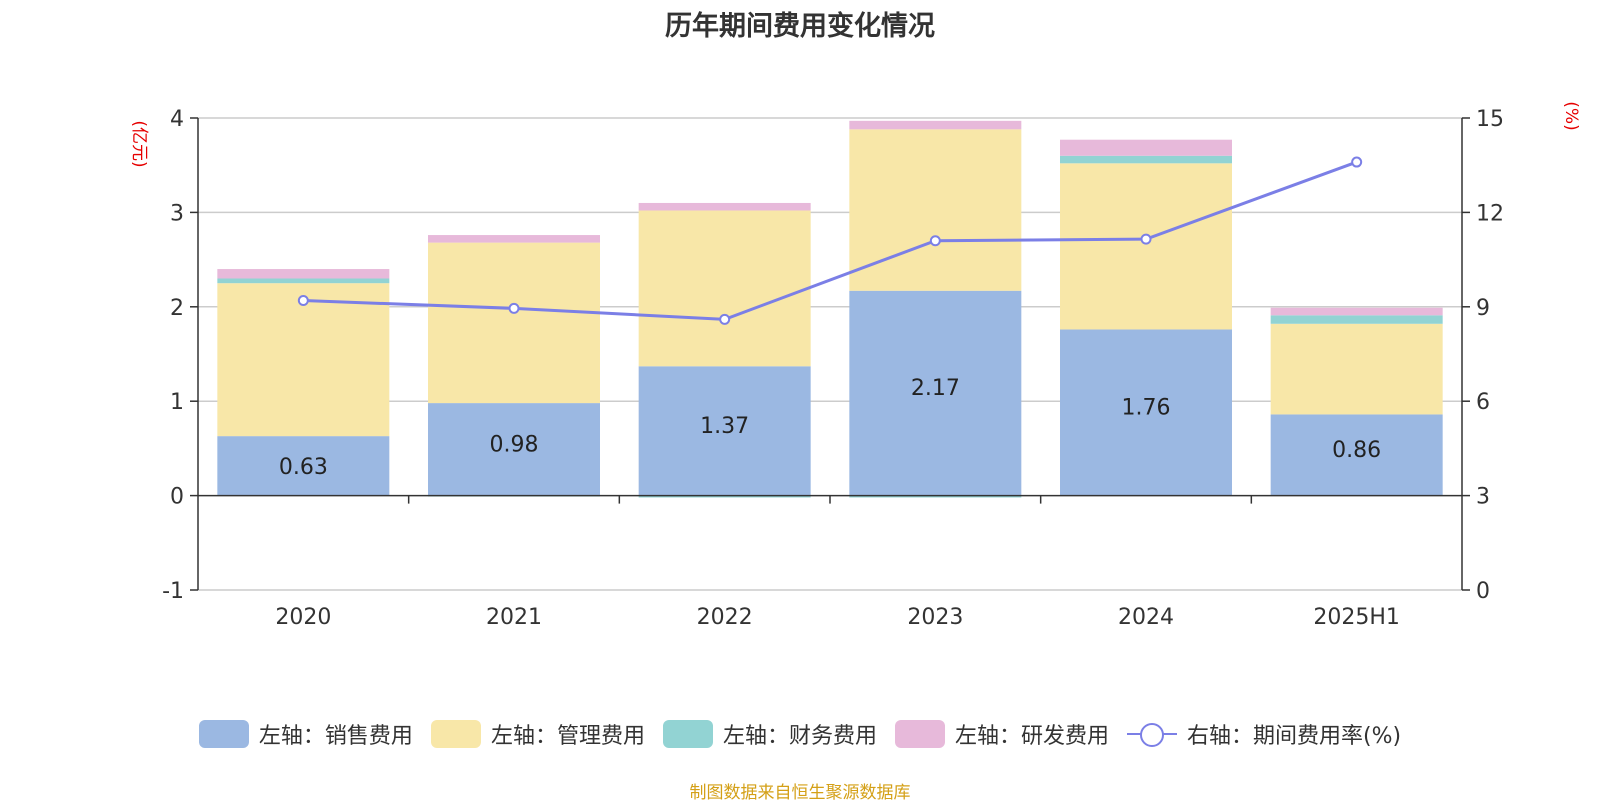 The image size is (1600, 803). I want to click on line-point-2024, so click(1146, 239).